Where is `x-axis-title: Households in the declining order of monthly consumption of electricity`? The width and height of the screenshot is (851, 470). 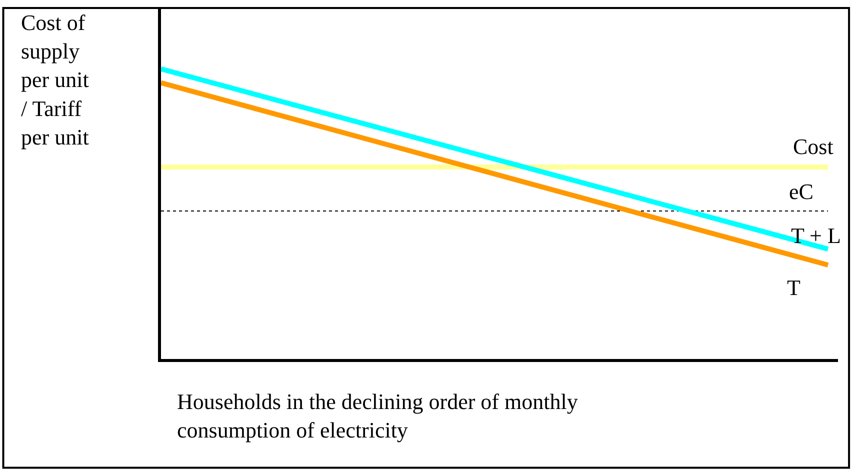
x-axis-title: Households in the declining order of monthly consumption of electricity is located at coordinates (377, 416).